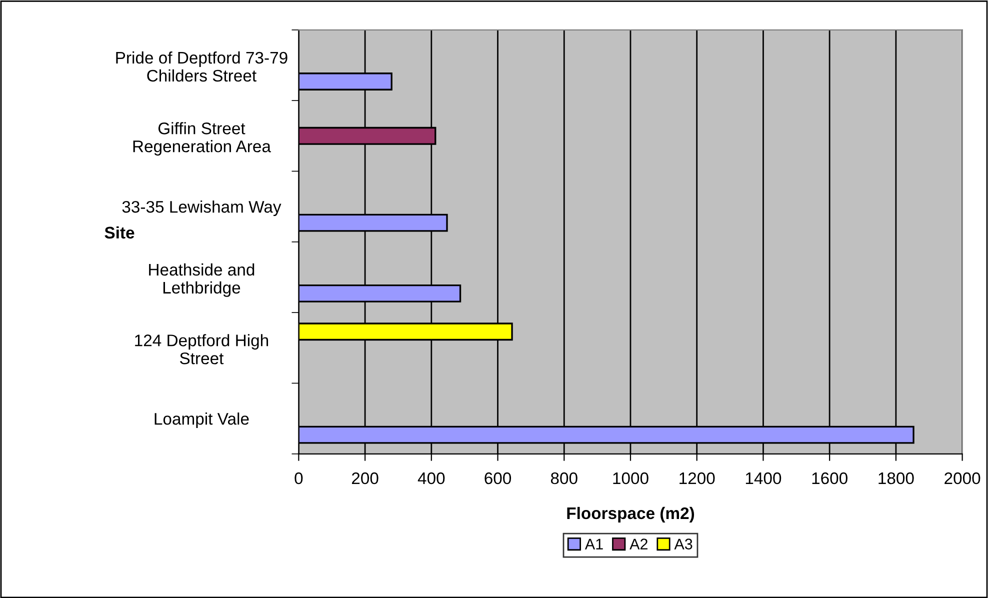 The width and height of the screenshot is (989, 598). Describe the element at coordinates (498, 478) in the screenshot. I see `x-tick-label: 600` at that location.